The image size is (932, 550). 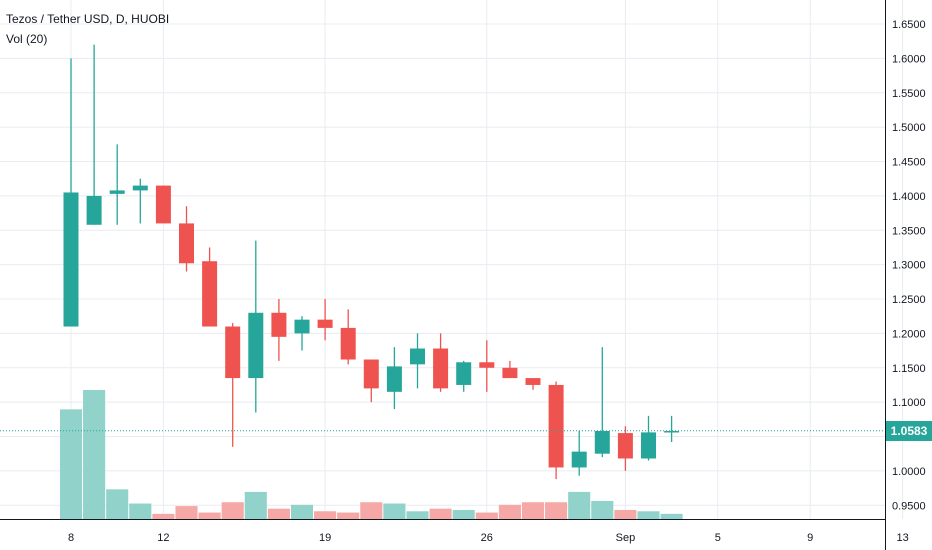 What do you see at coordinates (163, 538) in the screenshot?
I see `x-tick-label: 12` at bounding box center [163, 538].